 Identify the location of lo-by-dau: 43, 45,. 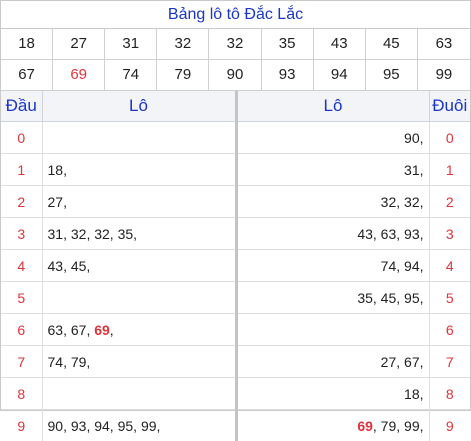
(139, 266).